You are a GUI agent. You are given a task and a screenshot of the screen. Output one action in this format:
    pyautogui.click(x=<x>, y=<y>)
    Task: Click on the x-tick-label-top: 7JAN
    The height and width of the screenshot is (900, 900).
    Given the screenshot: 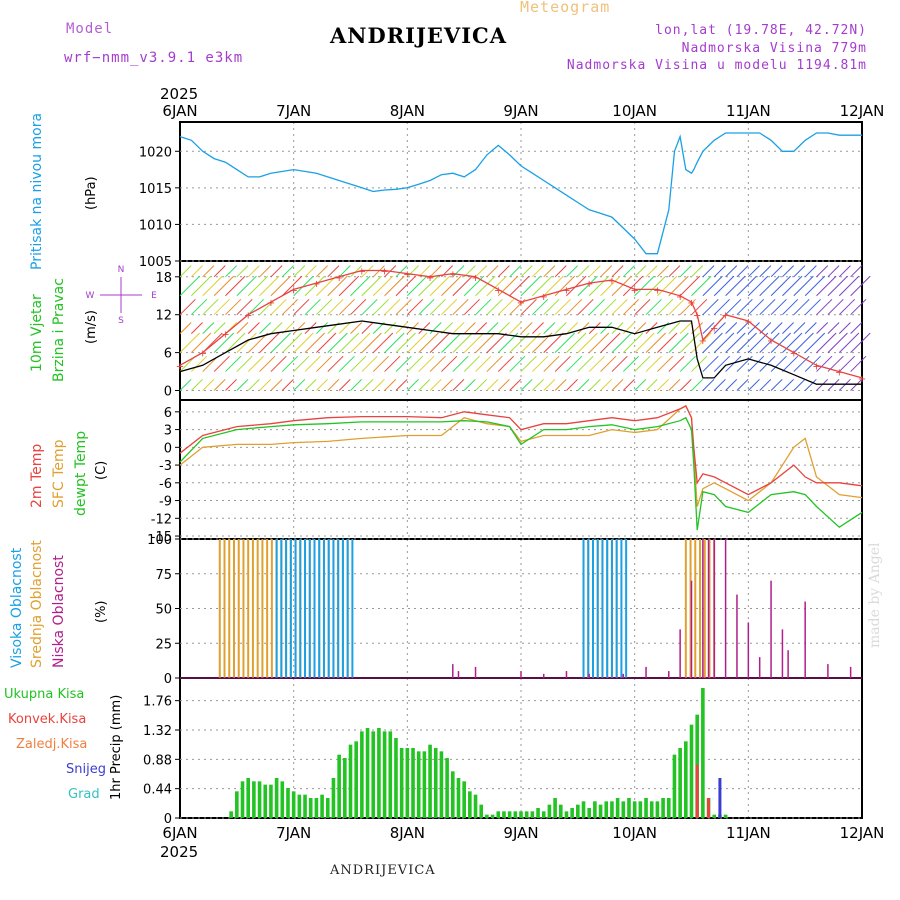 What is the action you would take?
    pyautogui.click(x=293, y=111)
    